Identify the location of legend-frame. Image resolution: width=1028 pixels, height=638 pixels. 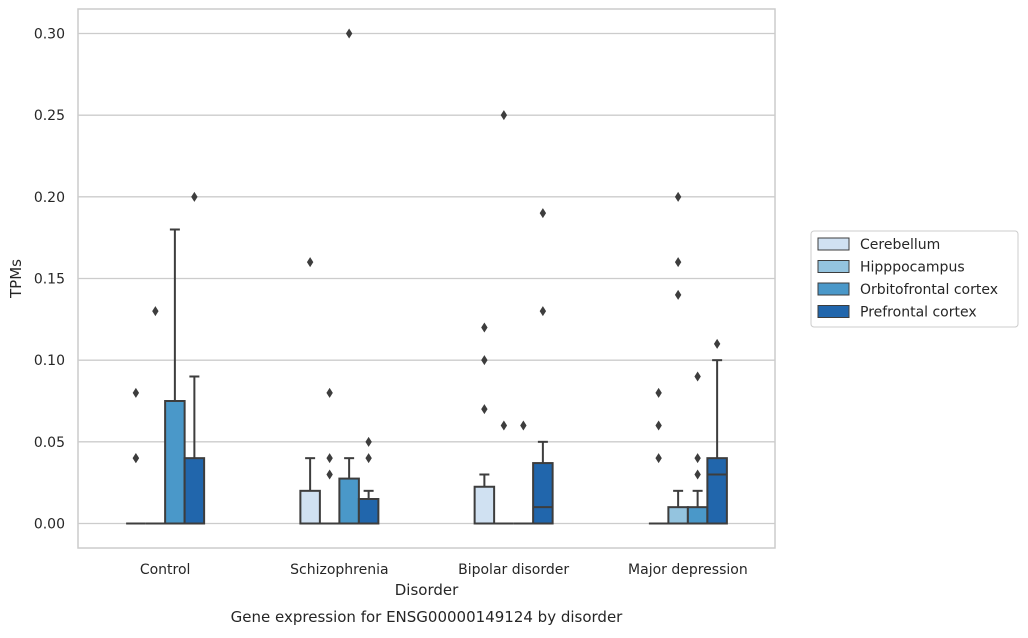
(914, 279).